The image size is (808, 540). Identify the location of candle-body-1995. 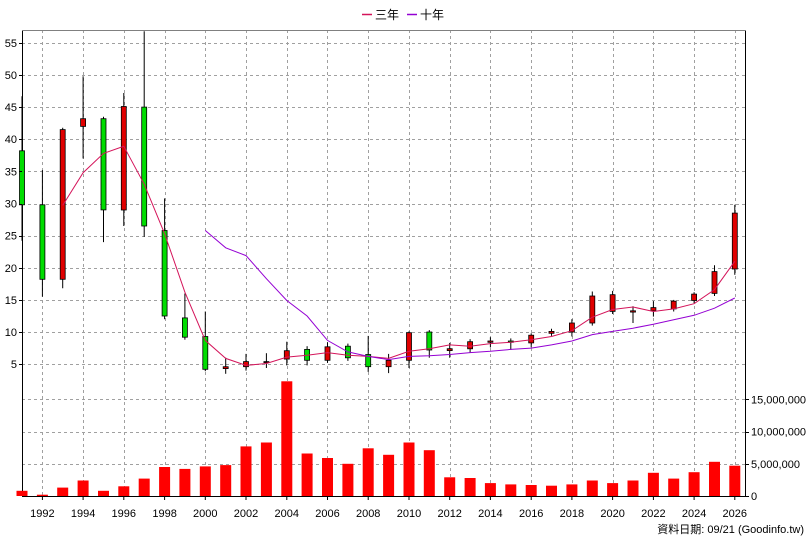
(103, 164).